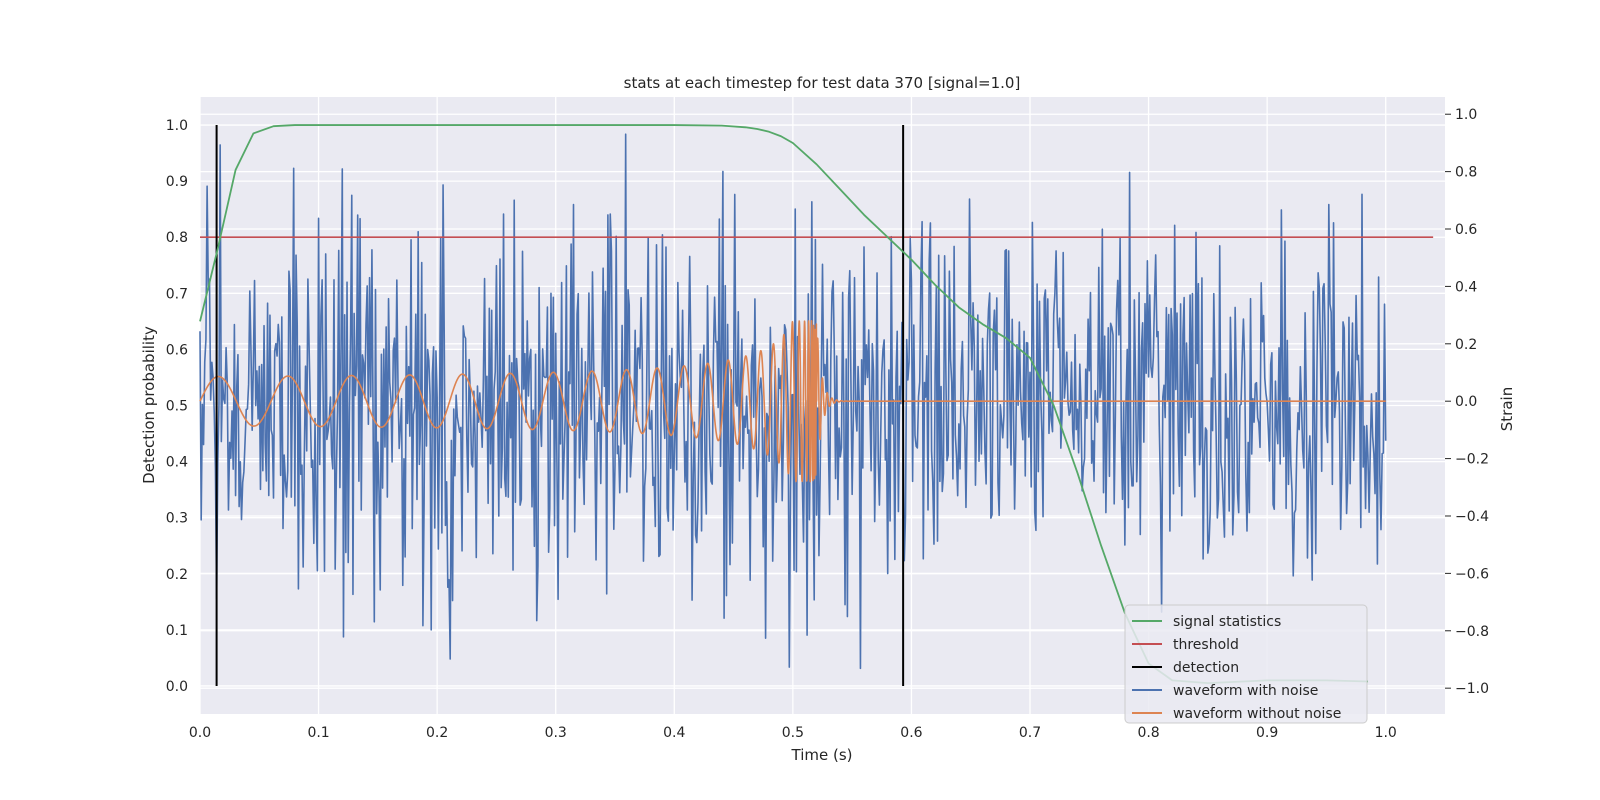 Image resolution: width=1600 pixels, height=800 pixels. I want to click on legend-label: waveform with noise, so click(1245, 691).